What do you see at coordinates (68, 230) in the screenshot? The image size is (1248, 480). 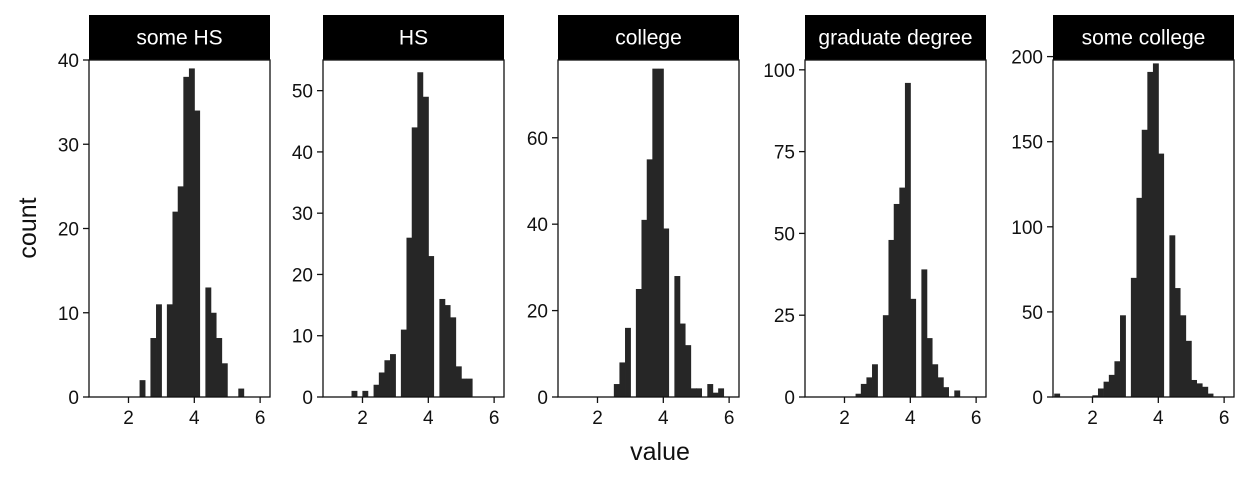 I see `y-tick-label: 20` at bounding box center [68, 230].